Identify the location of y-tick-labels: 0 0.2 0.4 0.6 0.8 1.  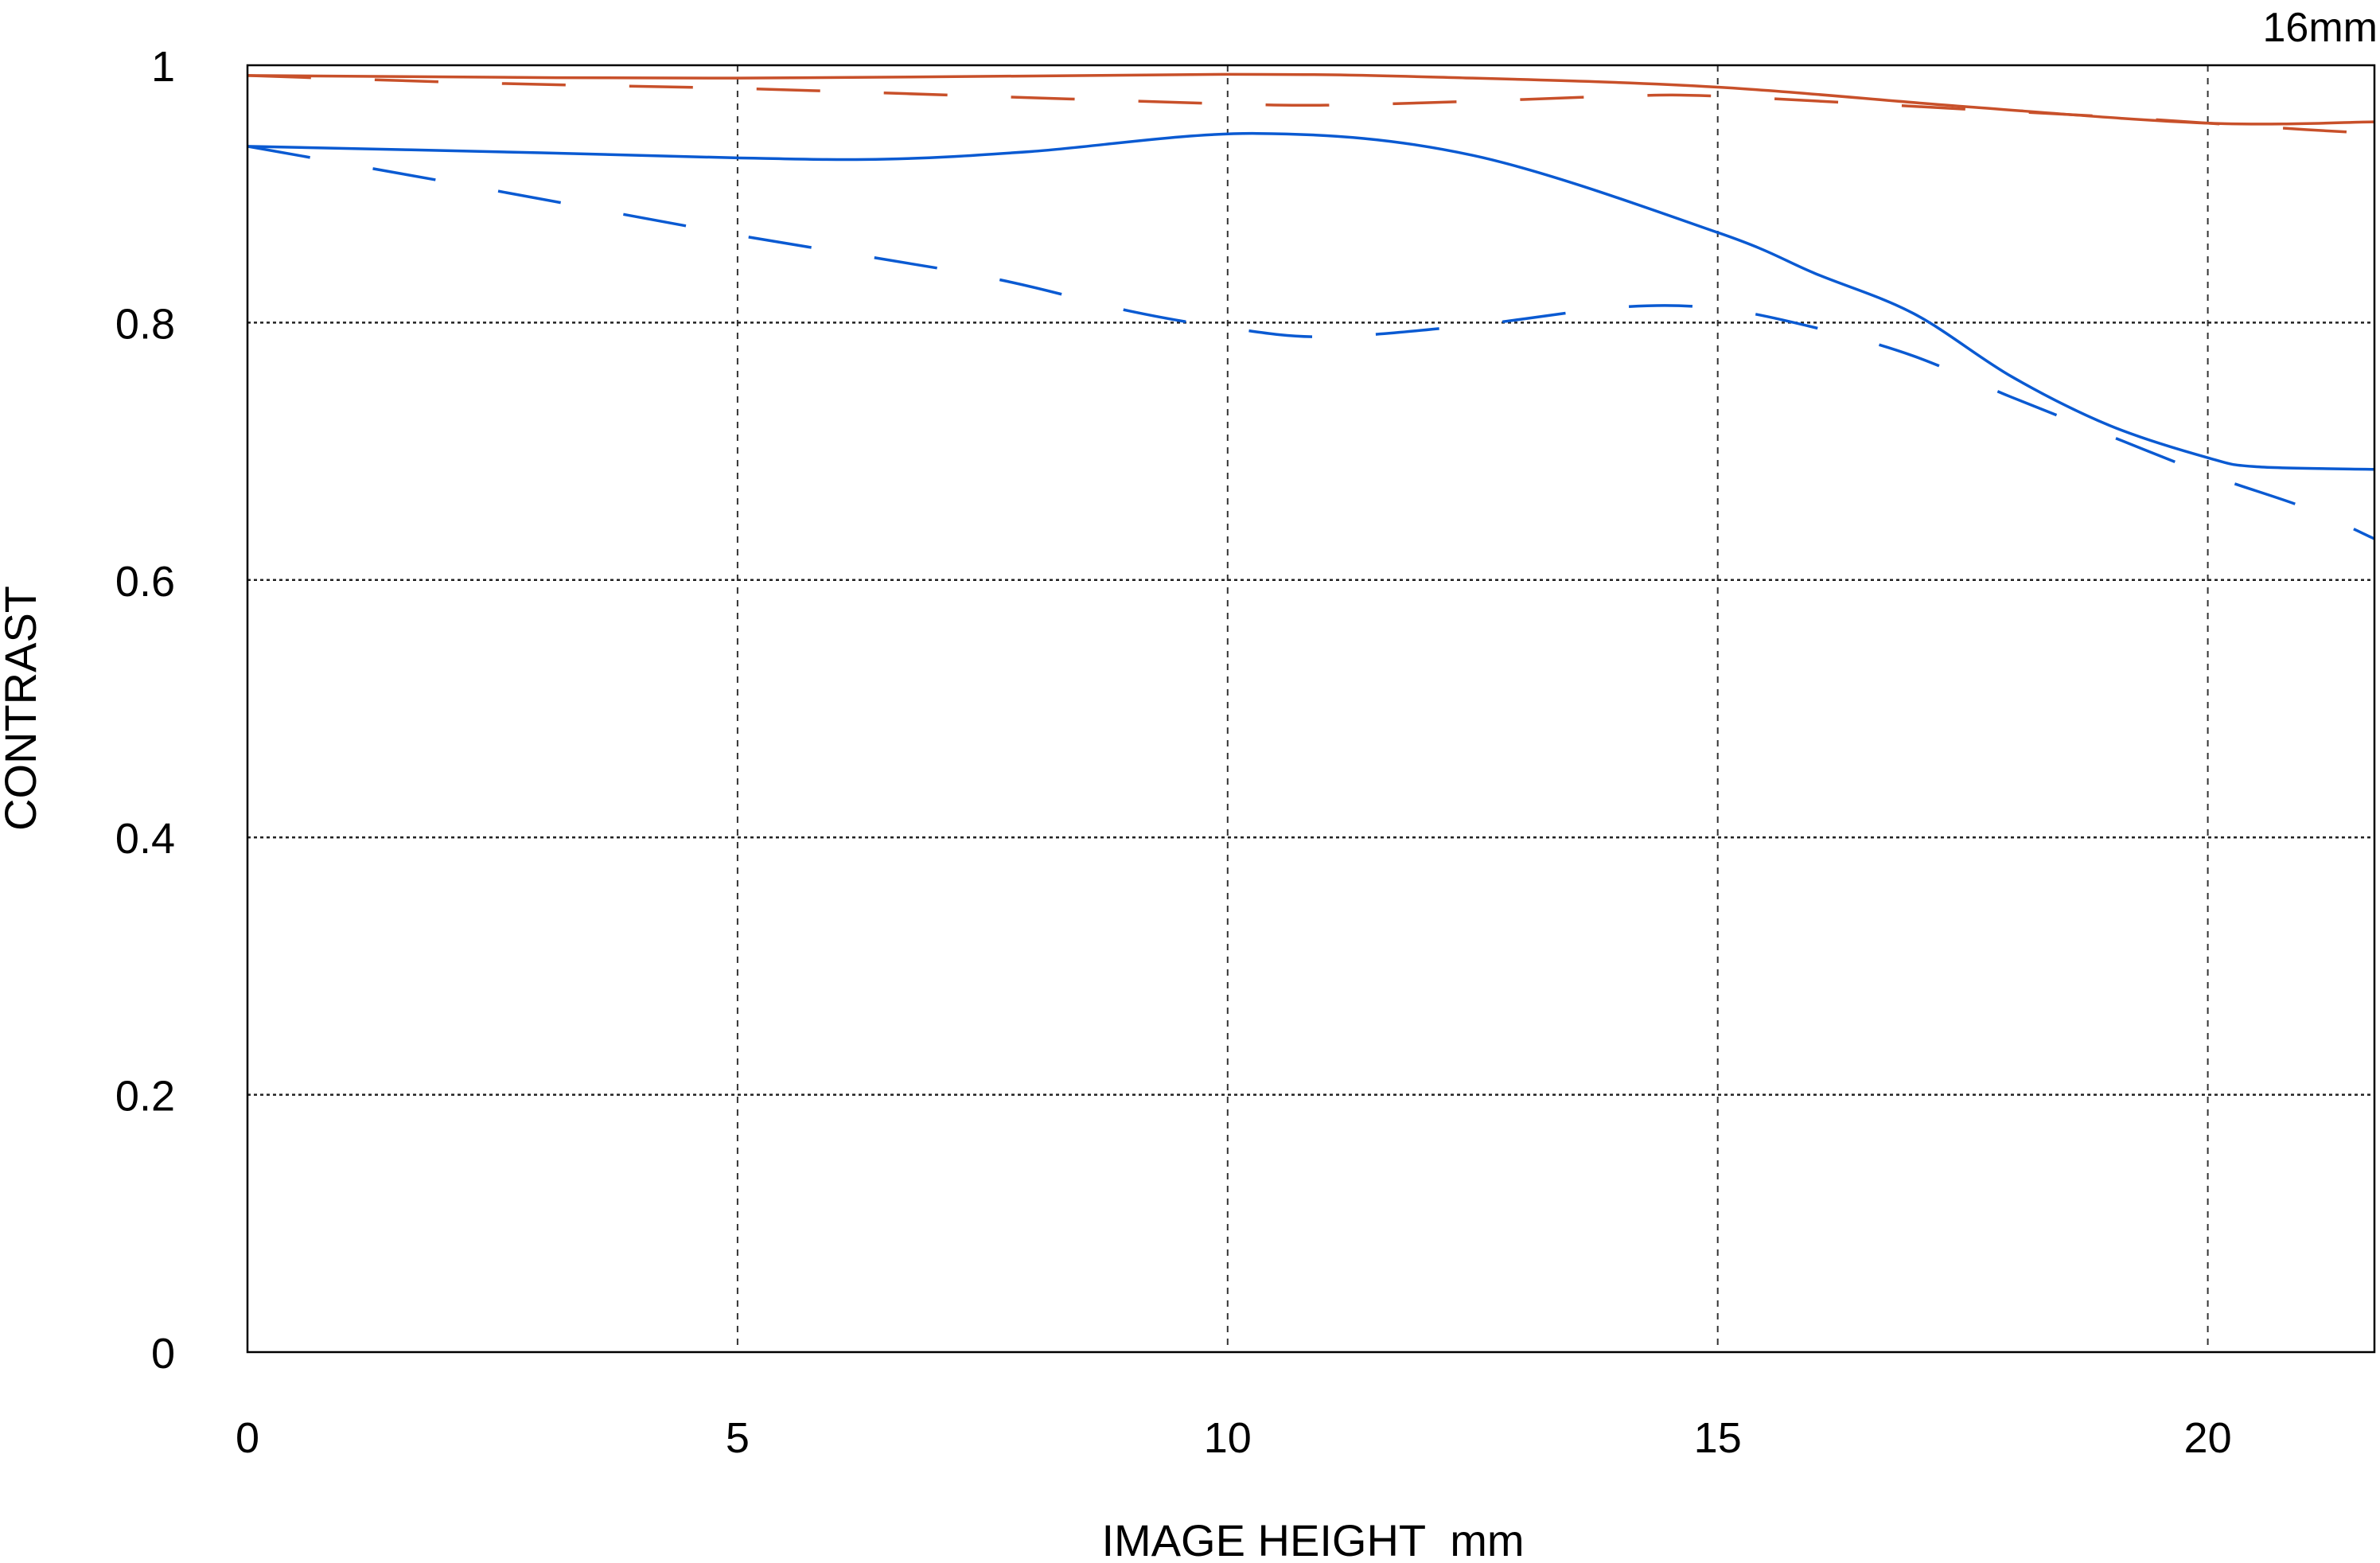
(145, 710).